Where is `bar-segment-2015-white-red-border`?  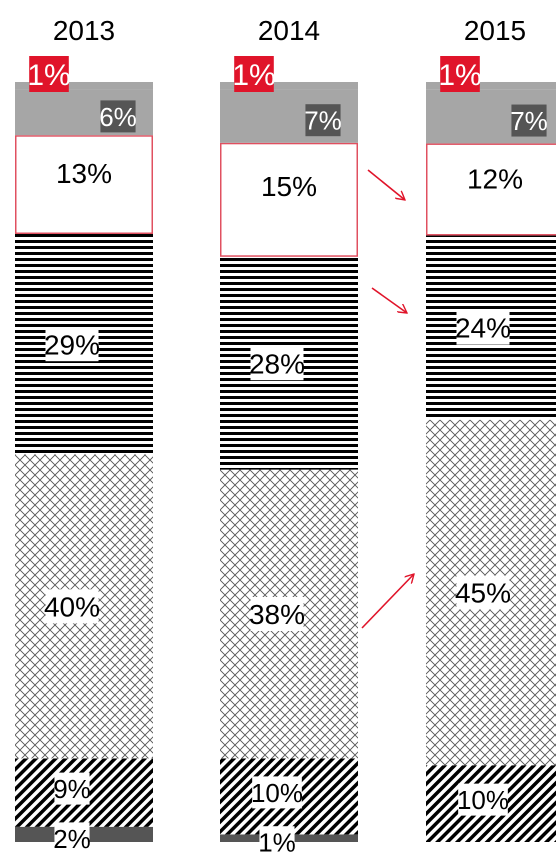 bar-segment-2015-white-red-border is located at coordinates (491, 189).